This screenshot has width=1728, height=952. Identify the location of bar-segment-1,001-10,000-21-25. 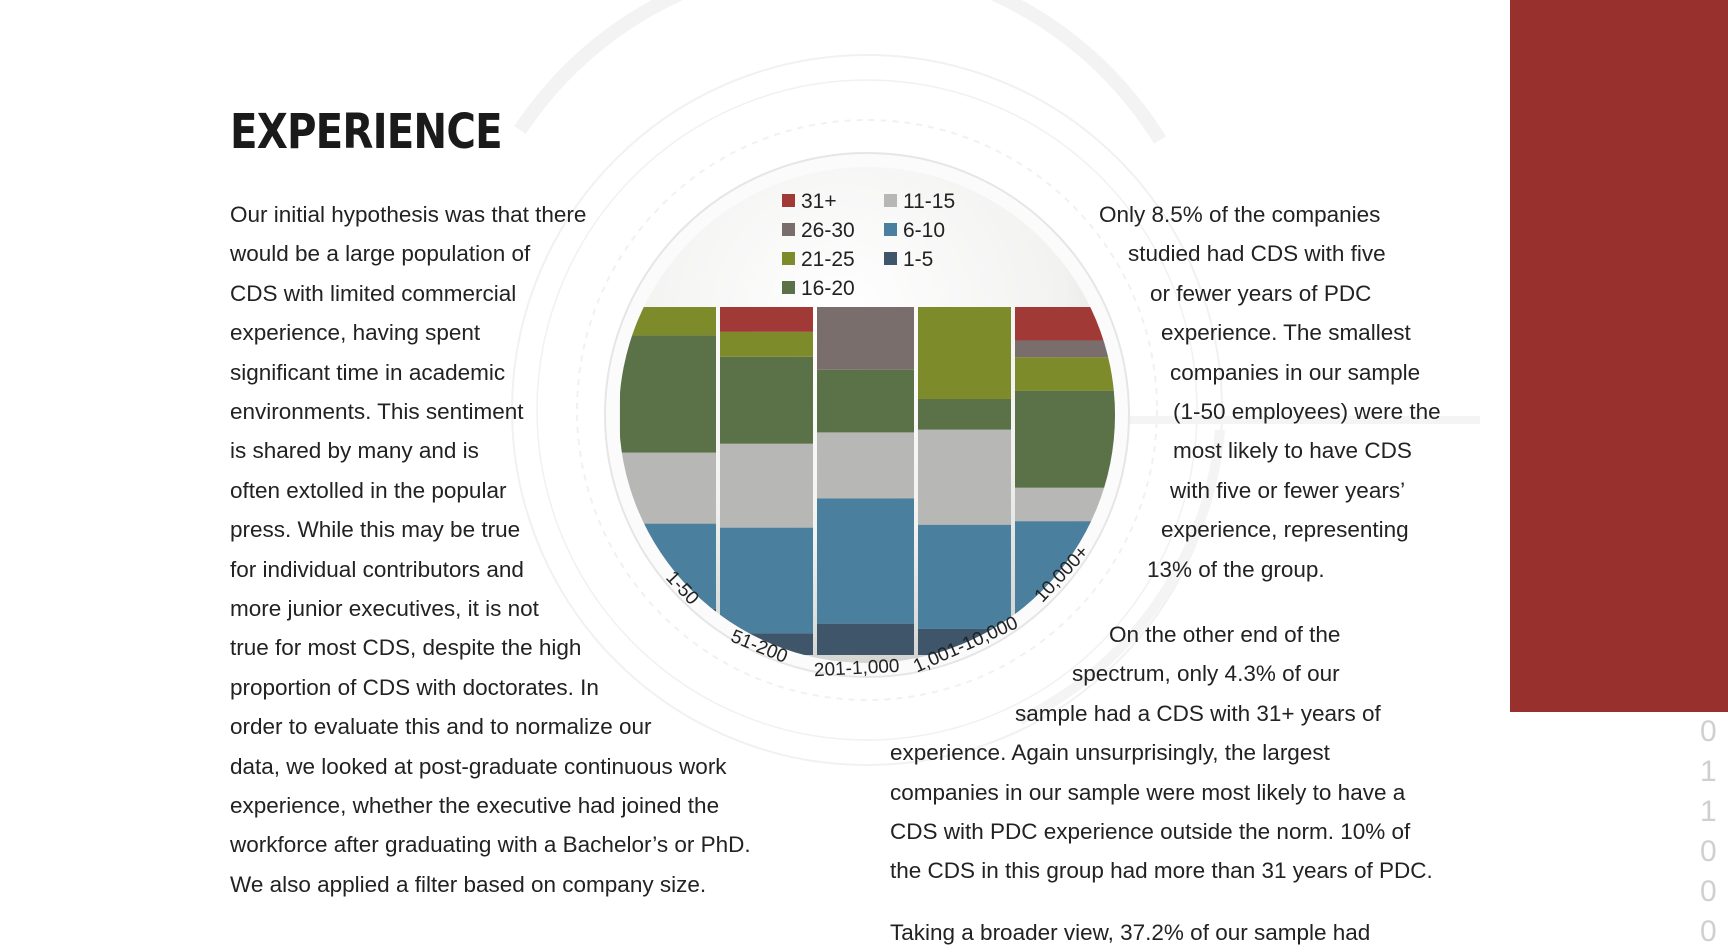
(964, 353).